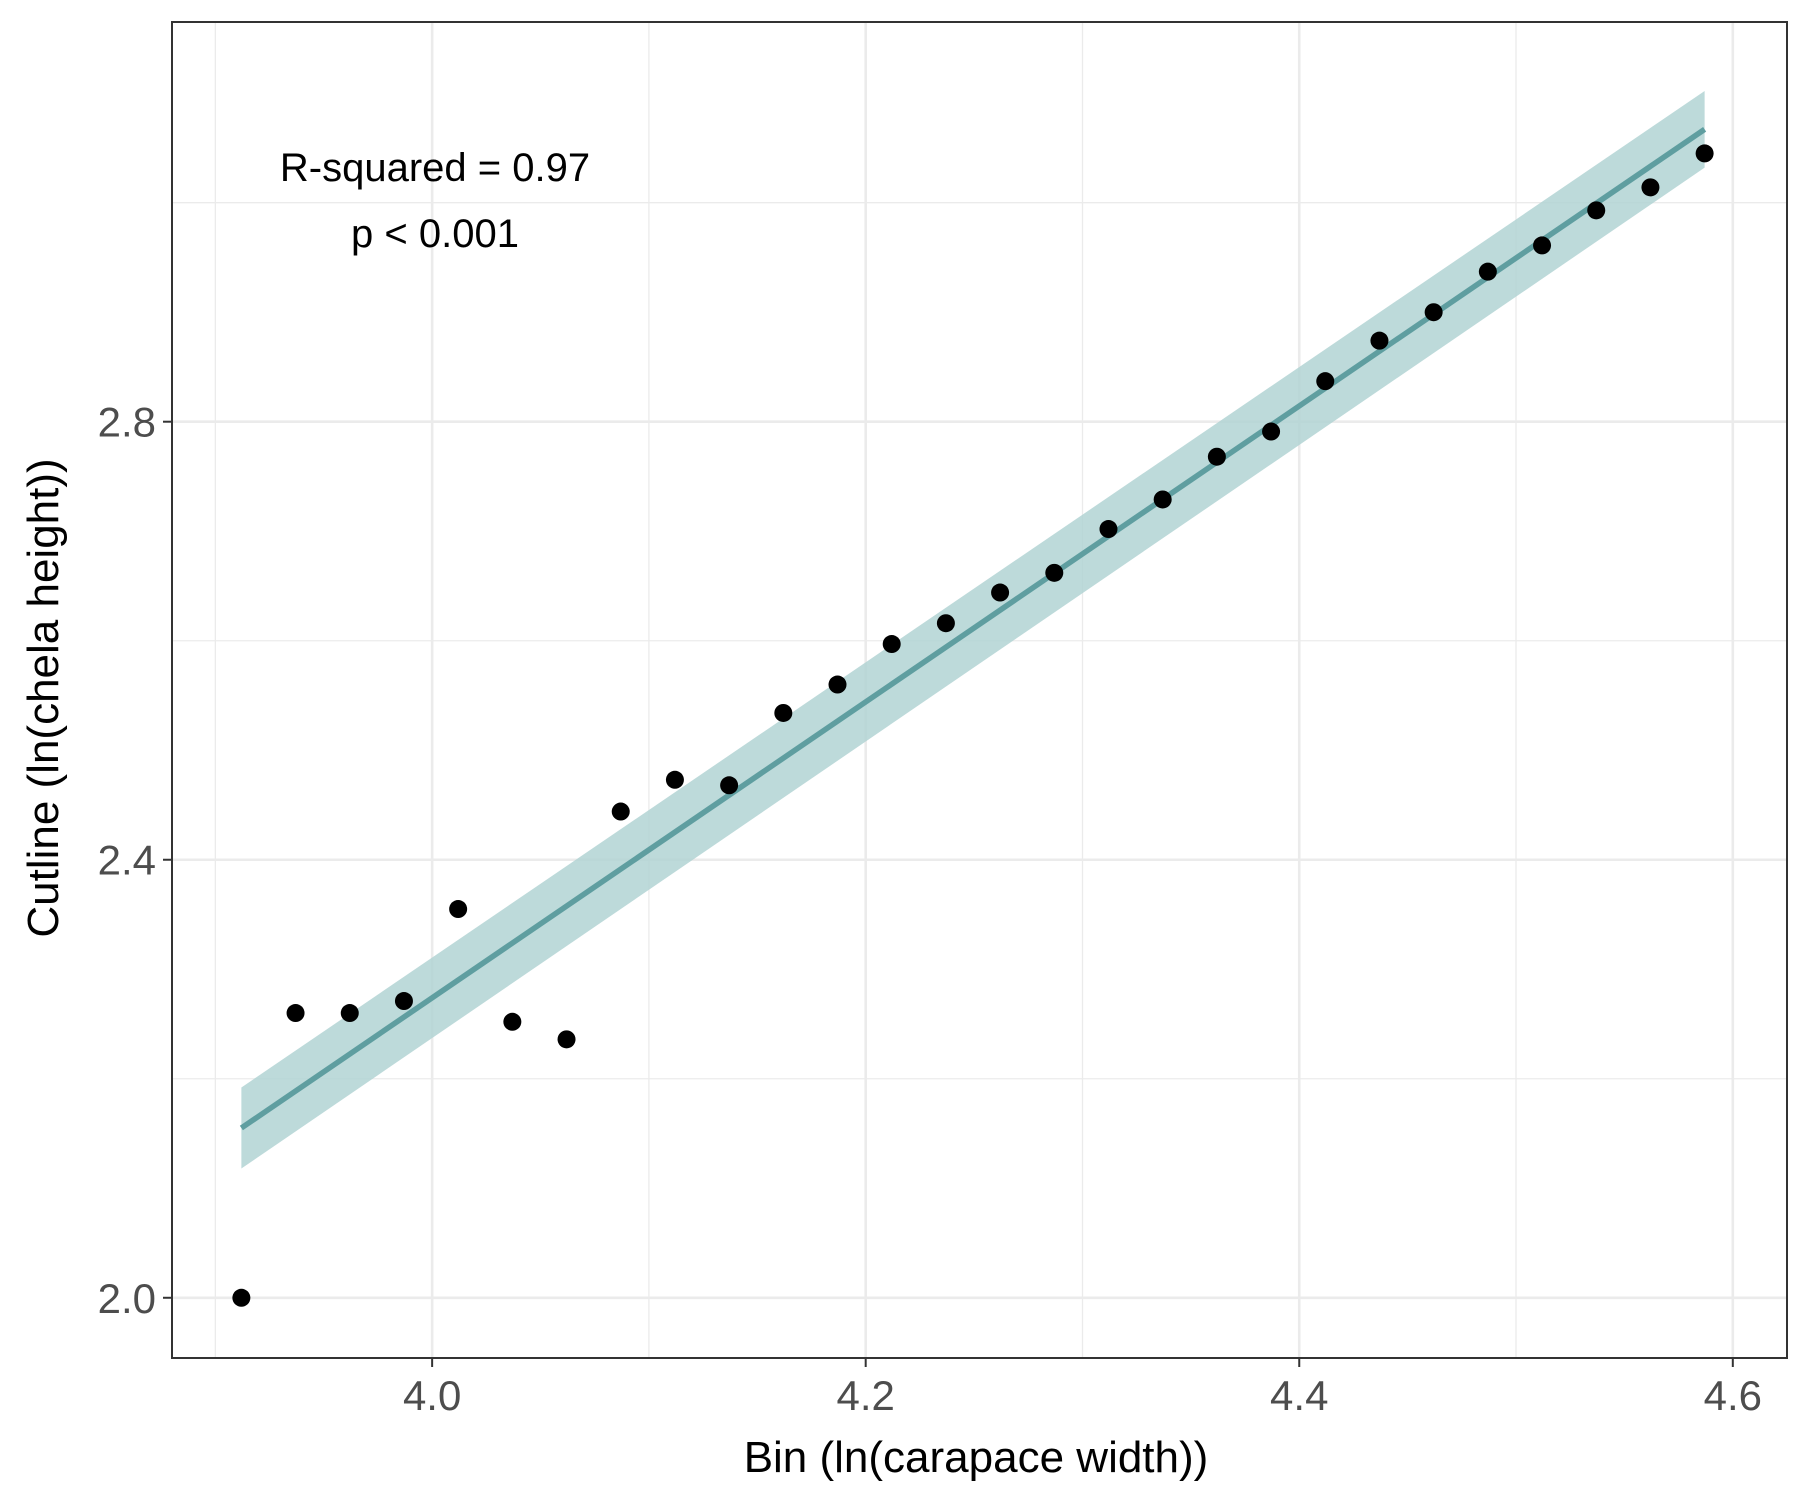 This screenshot has height=1505, width=1800. Describe the element at coordinates (127, 860) in the screenshot. I see `y-tick-label: 2.4` at that location.